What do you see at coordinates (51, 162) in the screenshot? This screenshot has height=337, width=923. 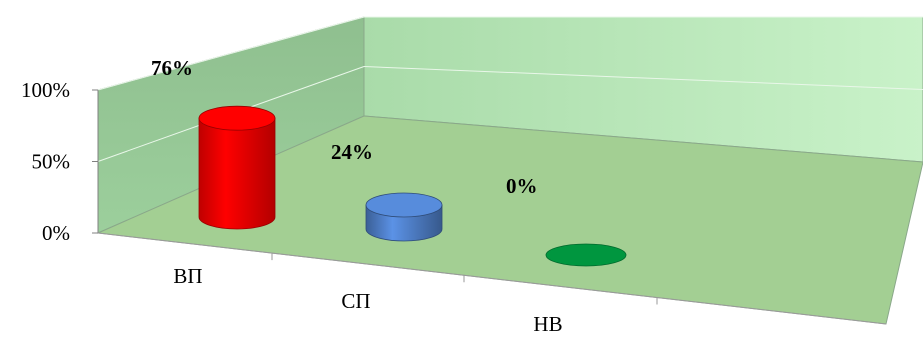 I see `y-tick-label: 50%` at bounding box center [51, 162].